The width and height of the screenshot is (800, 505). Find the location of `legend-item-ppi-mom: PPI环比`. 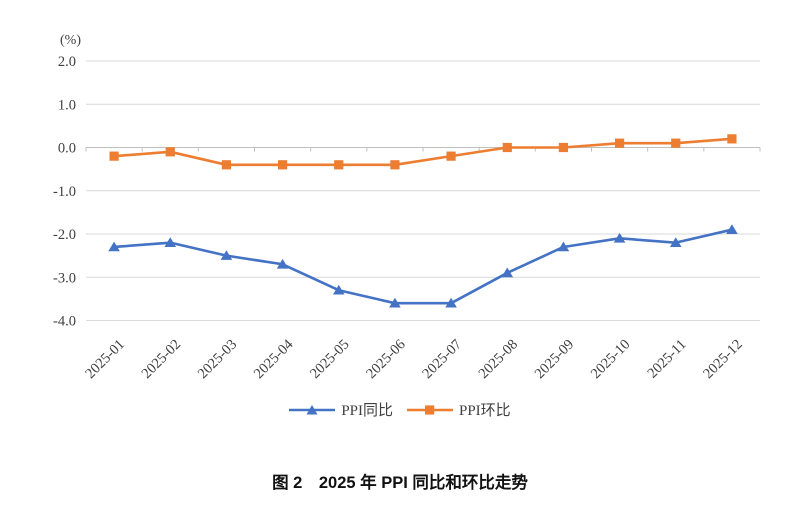

legend-item-ppi-mom: PPI环比 is located at coordinates (459, 409).